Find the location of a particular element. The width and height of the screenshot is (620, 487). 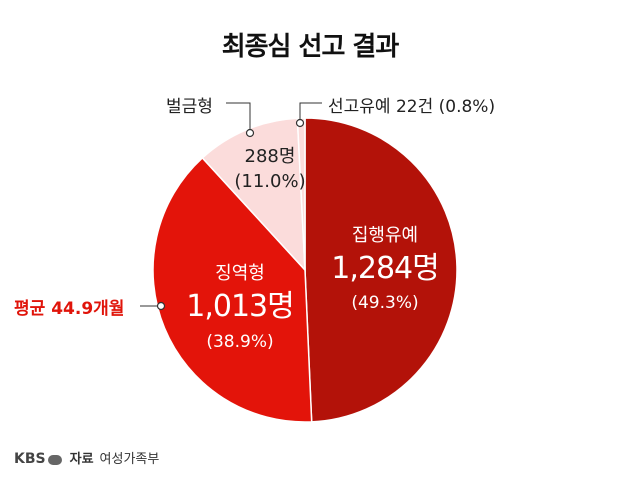

callout-seongoyuye: 선고유예 22건 (0.8%) is located at coordinates (412, 107).